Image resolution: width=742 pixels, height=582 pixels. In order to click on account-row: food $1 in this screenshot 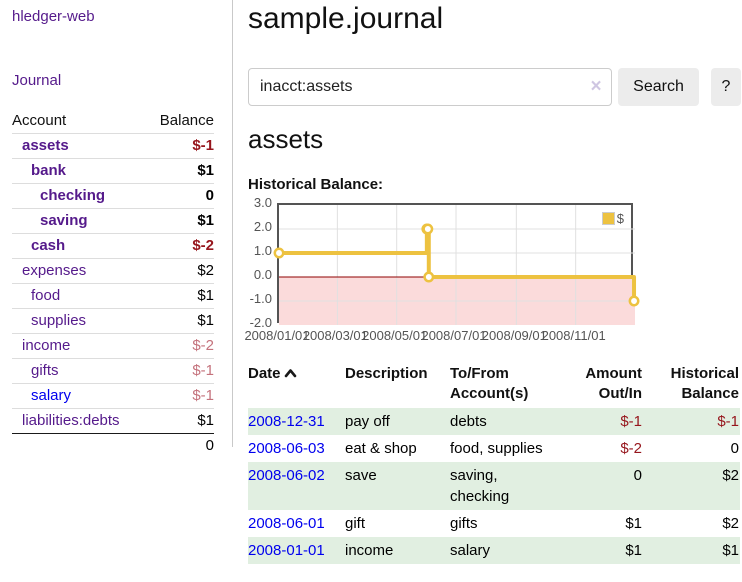, I will do `click(113, 295)`.